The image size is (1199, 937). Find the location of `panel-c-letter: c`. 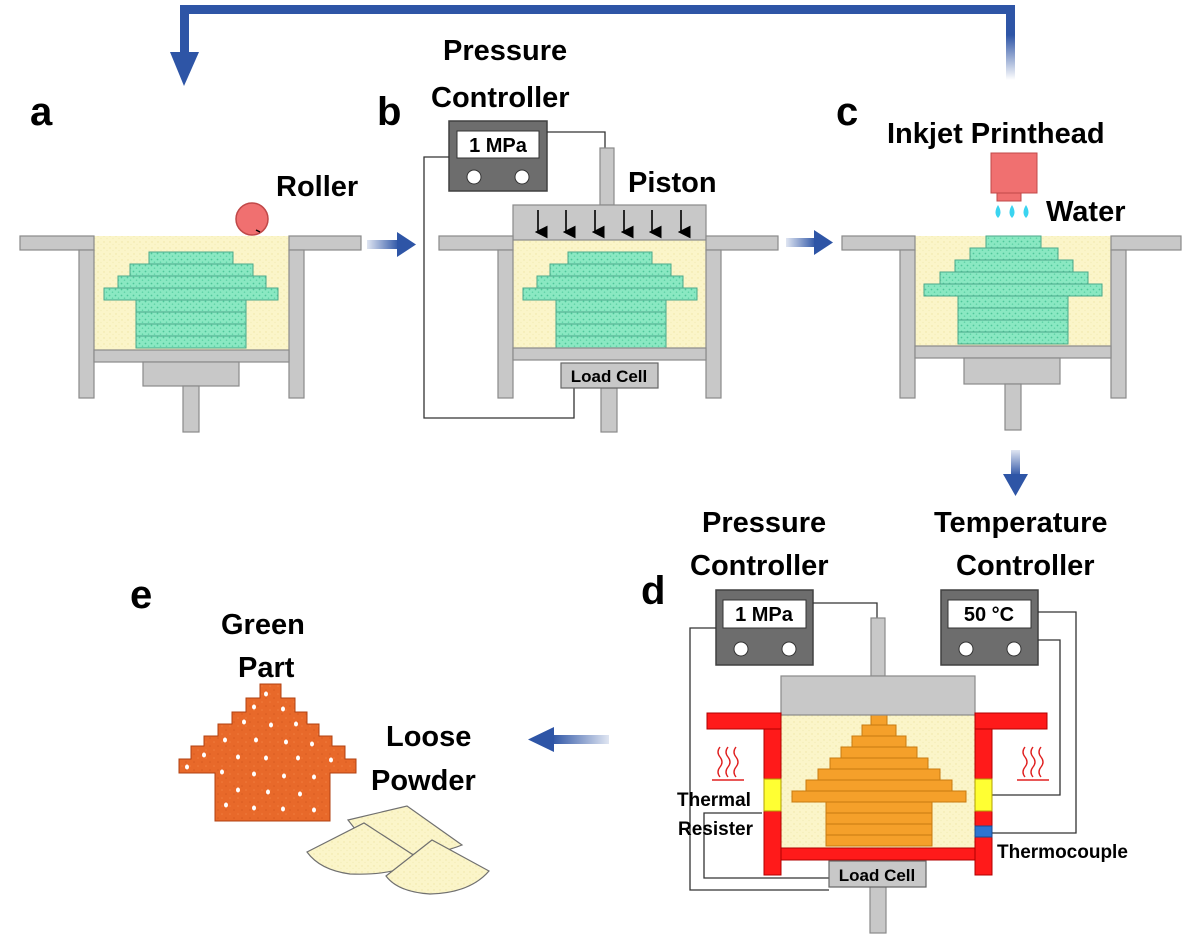

panel-c-letter: c is located at coordinates (847, 112).